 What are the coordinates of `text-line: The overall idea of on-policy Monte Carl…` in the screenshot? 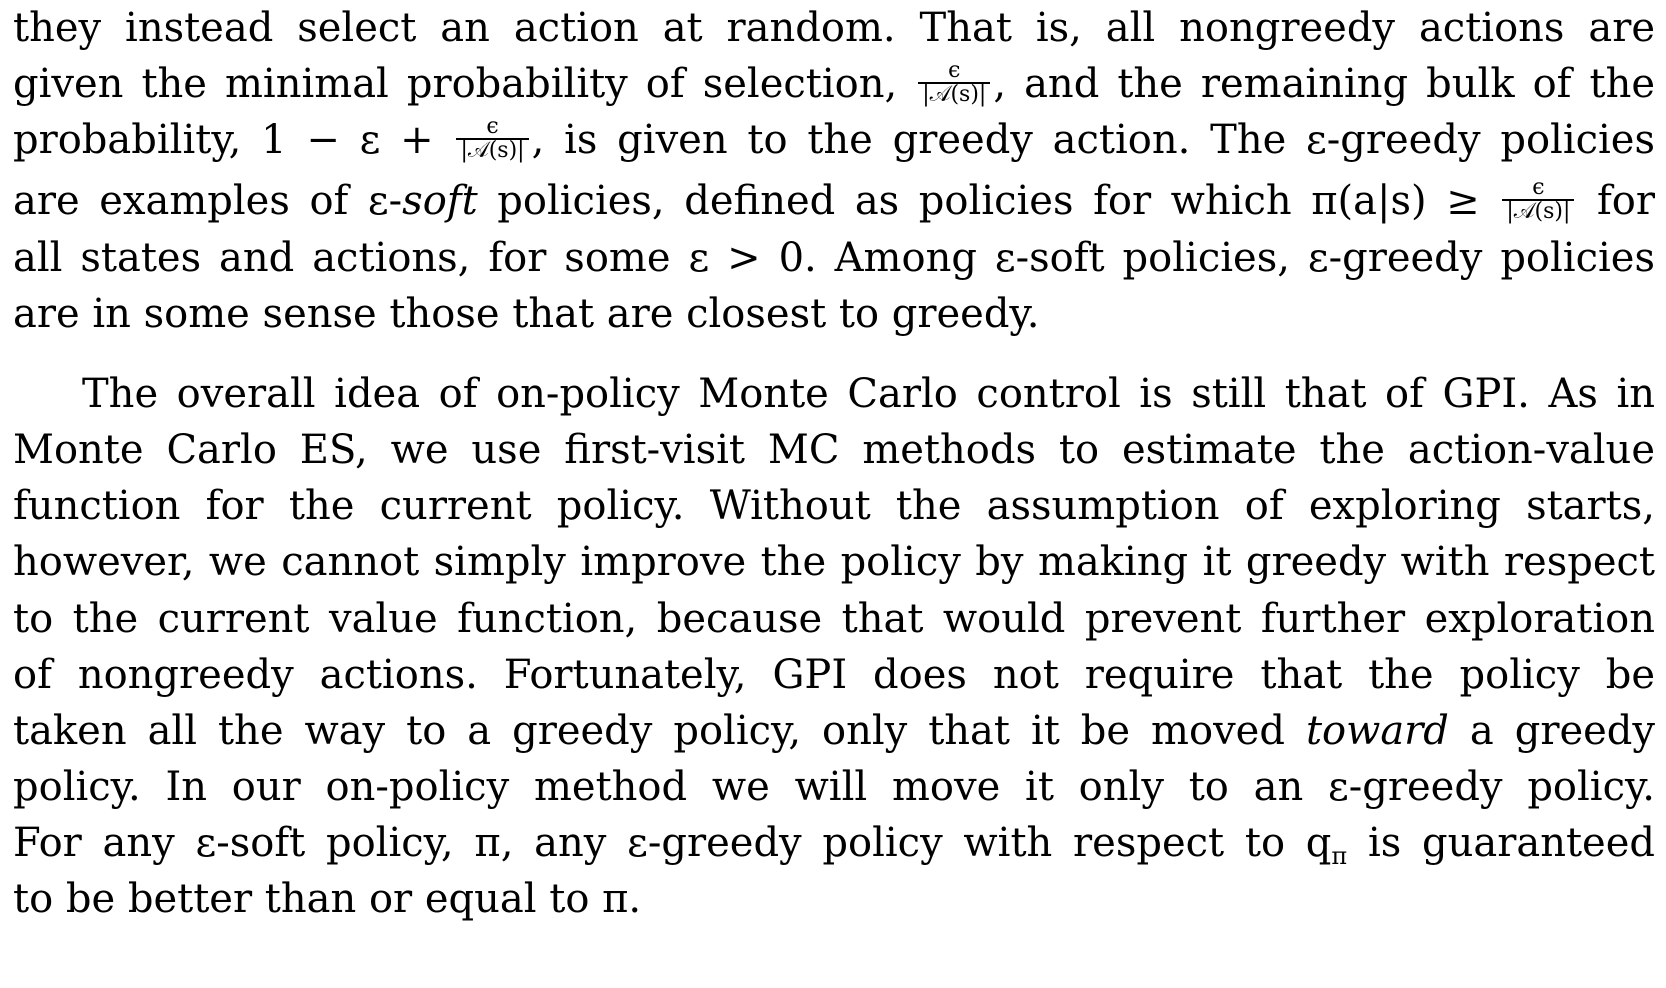 It's located at (868, 394).